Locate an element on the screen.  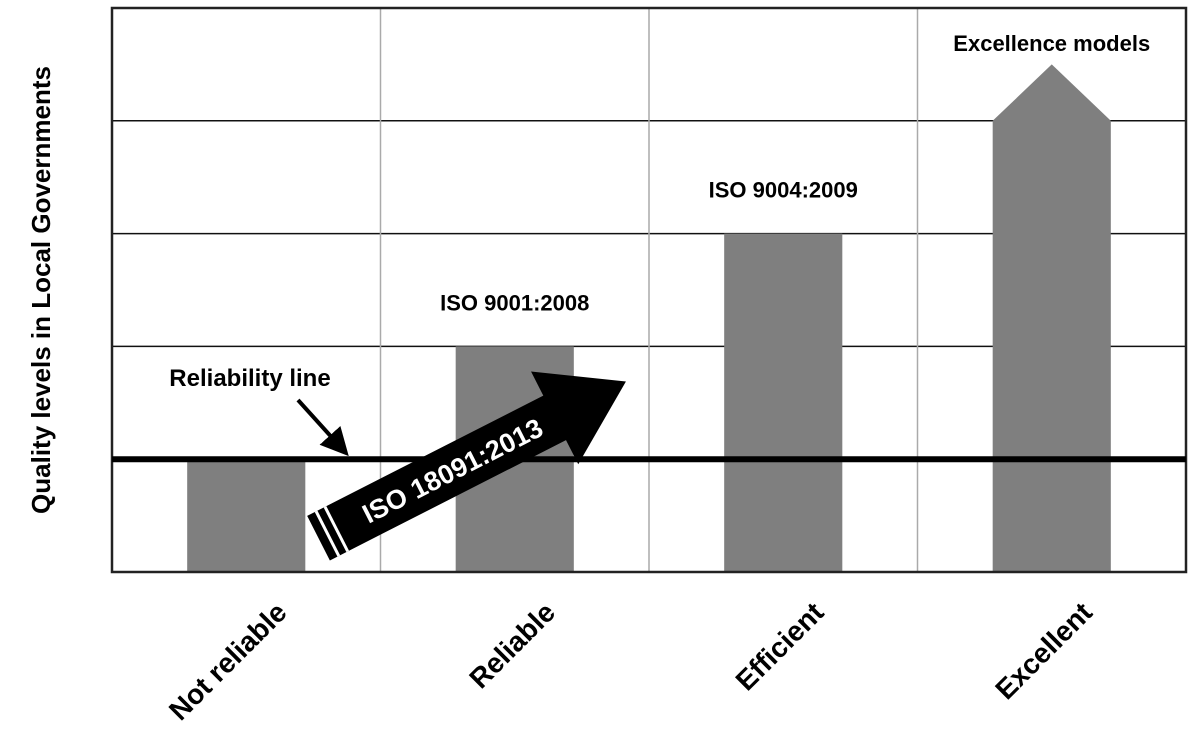
bar-label: ISO 9004:2009 is located at coordinates (783, 190).